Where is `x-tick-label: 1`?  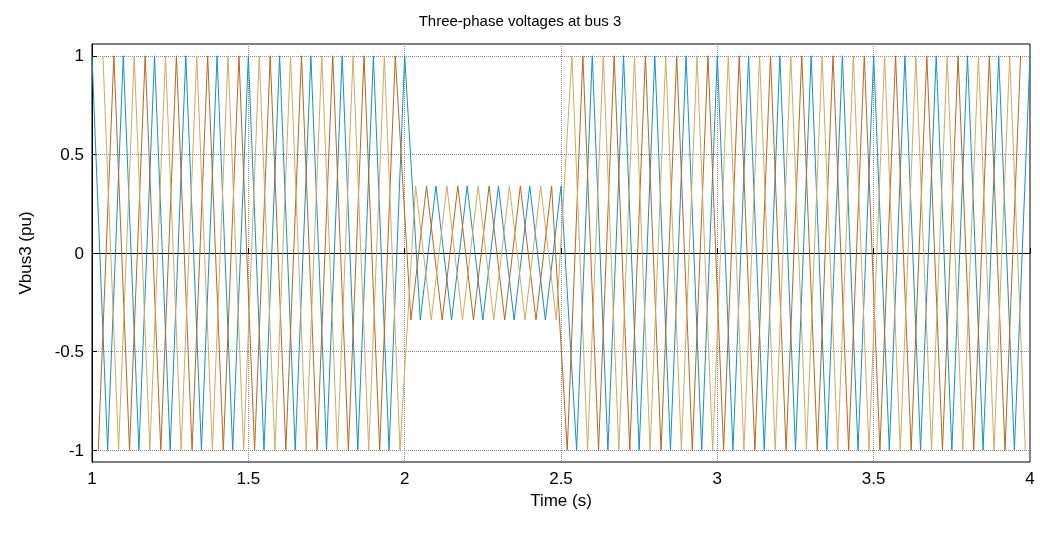
x-tick-label: 1 is located at coordinates (92, 478).